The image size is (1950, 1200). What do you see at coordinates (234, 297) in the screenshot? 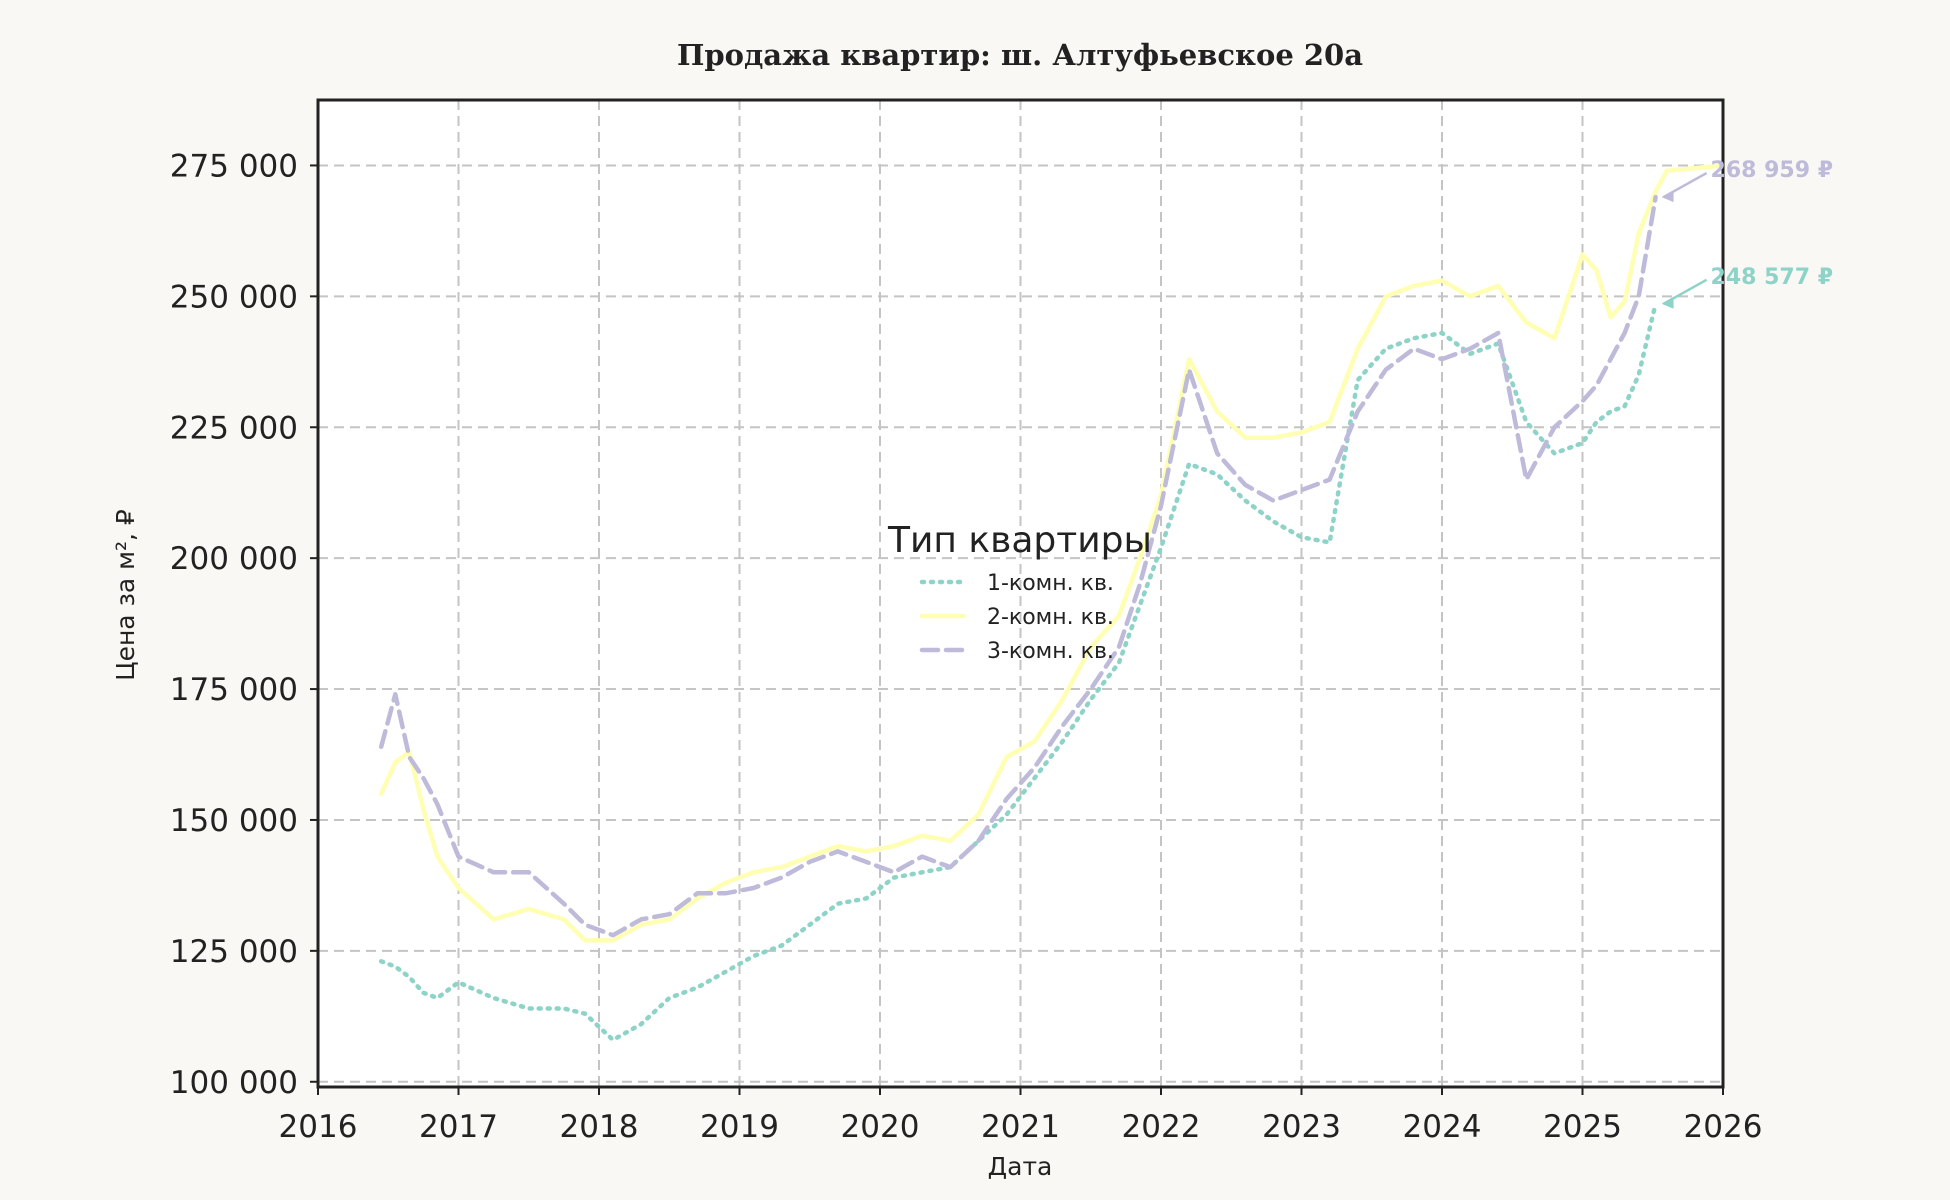
I see `y-tick-label: 250 000` at bounding box center [234, 297].